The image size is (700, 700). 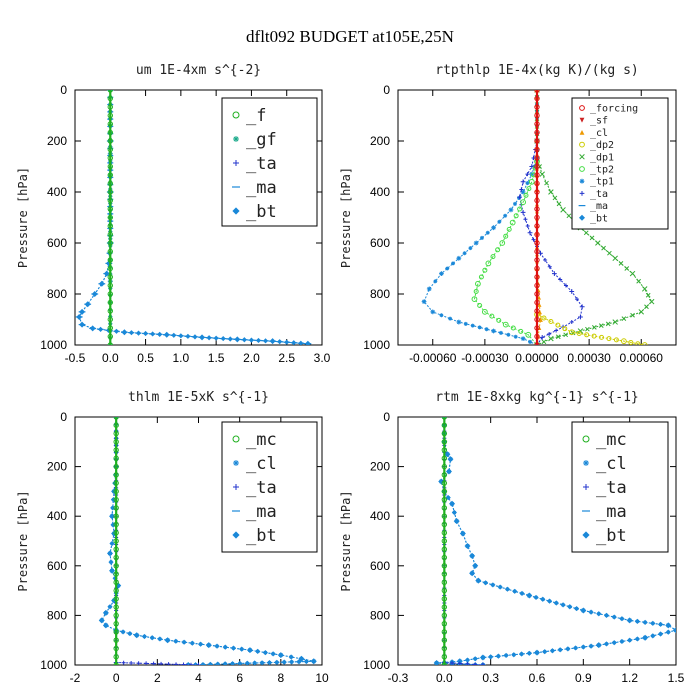 I want to click on panel-title: rtpthlp 1E-4x(kg K)/(kg s), so click(x=537, y=70).